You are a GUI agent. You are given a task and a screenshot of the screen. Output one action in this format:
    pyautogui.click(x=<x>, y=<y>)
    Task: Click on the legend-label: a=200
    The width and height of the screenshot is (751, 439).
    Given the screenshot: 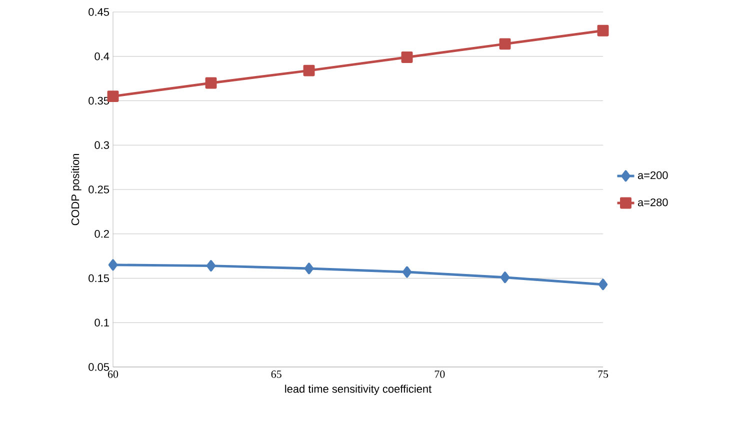 What is the action you would take?
    pyautogui.click(x=653, y=175)
    